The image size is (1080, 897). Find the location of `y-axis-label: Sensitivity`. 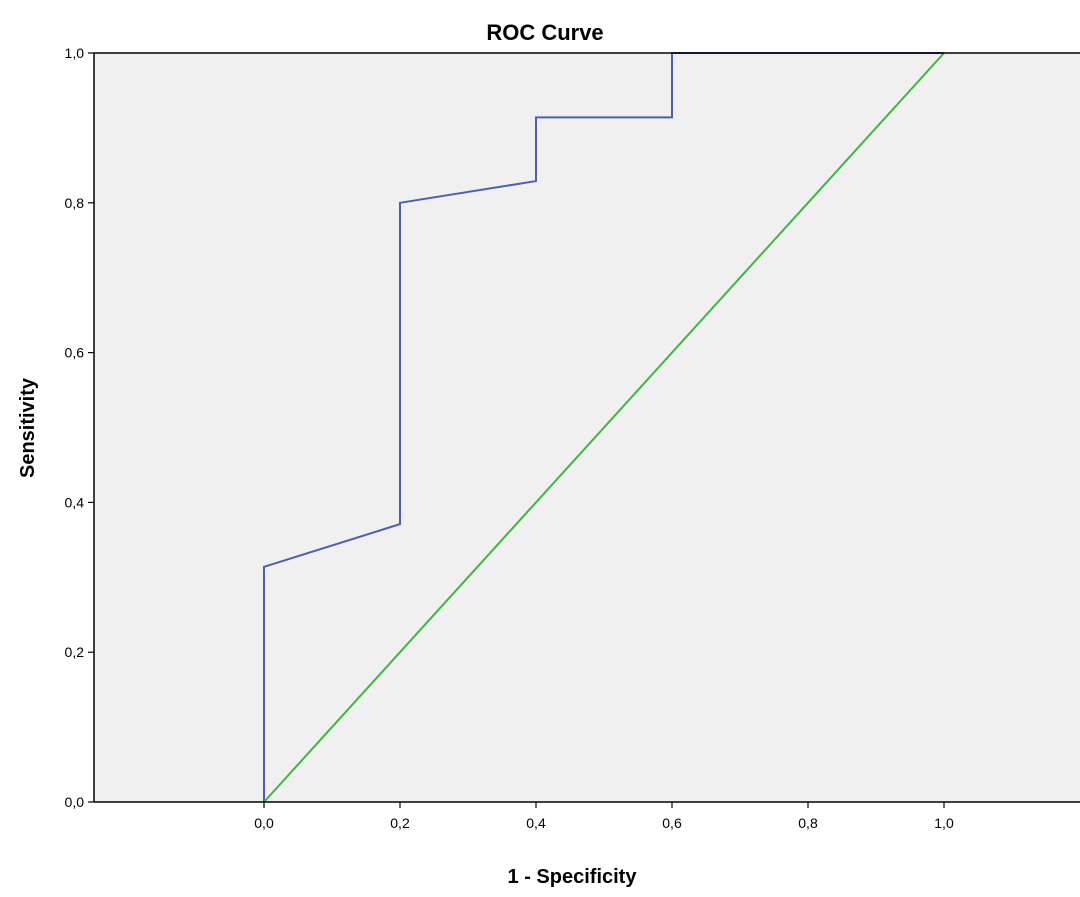

y-axis-label: Sensitivity is located at coordinates (28, 427).